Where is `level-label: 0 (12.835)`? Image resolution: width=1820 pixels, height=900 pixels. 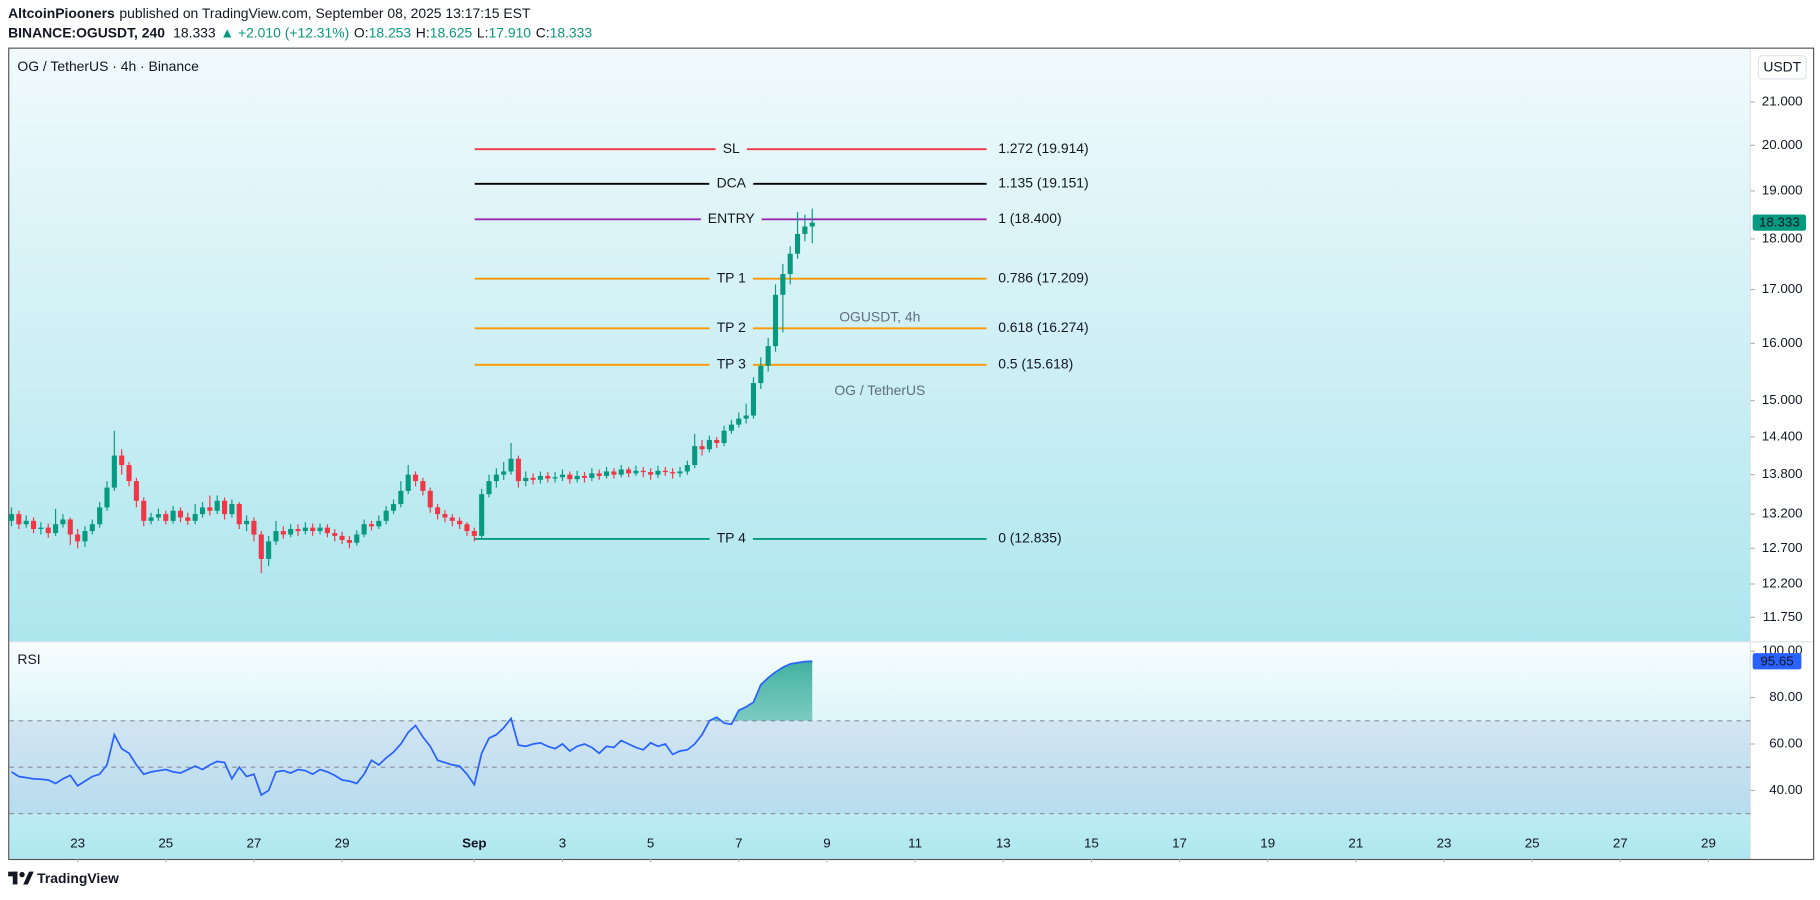
level-label: 0 (12.835) is located at coordinates (1029, 538).